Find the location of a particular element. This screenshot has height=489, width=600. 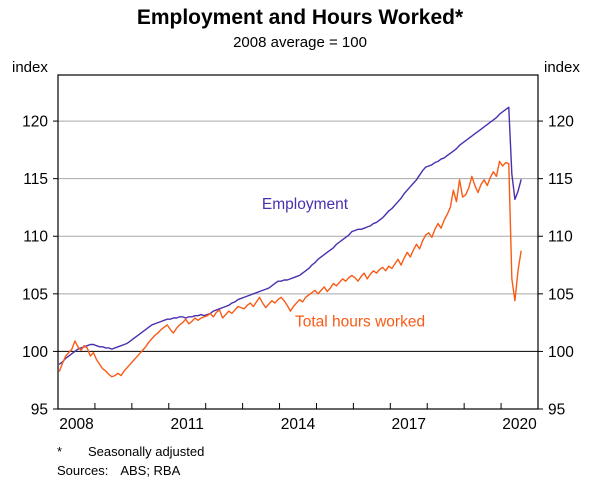

chart-footer: * Seasonally adjusted Sources: ABS; RBA is located at coordinates (130, 461).